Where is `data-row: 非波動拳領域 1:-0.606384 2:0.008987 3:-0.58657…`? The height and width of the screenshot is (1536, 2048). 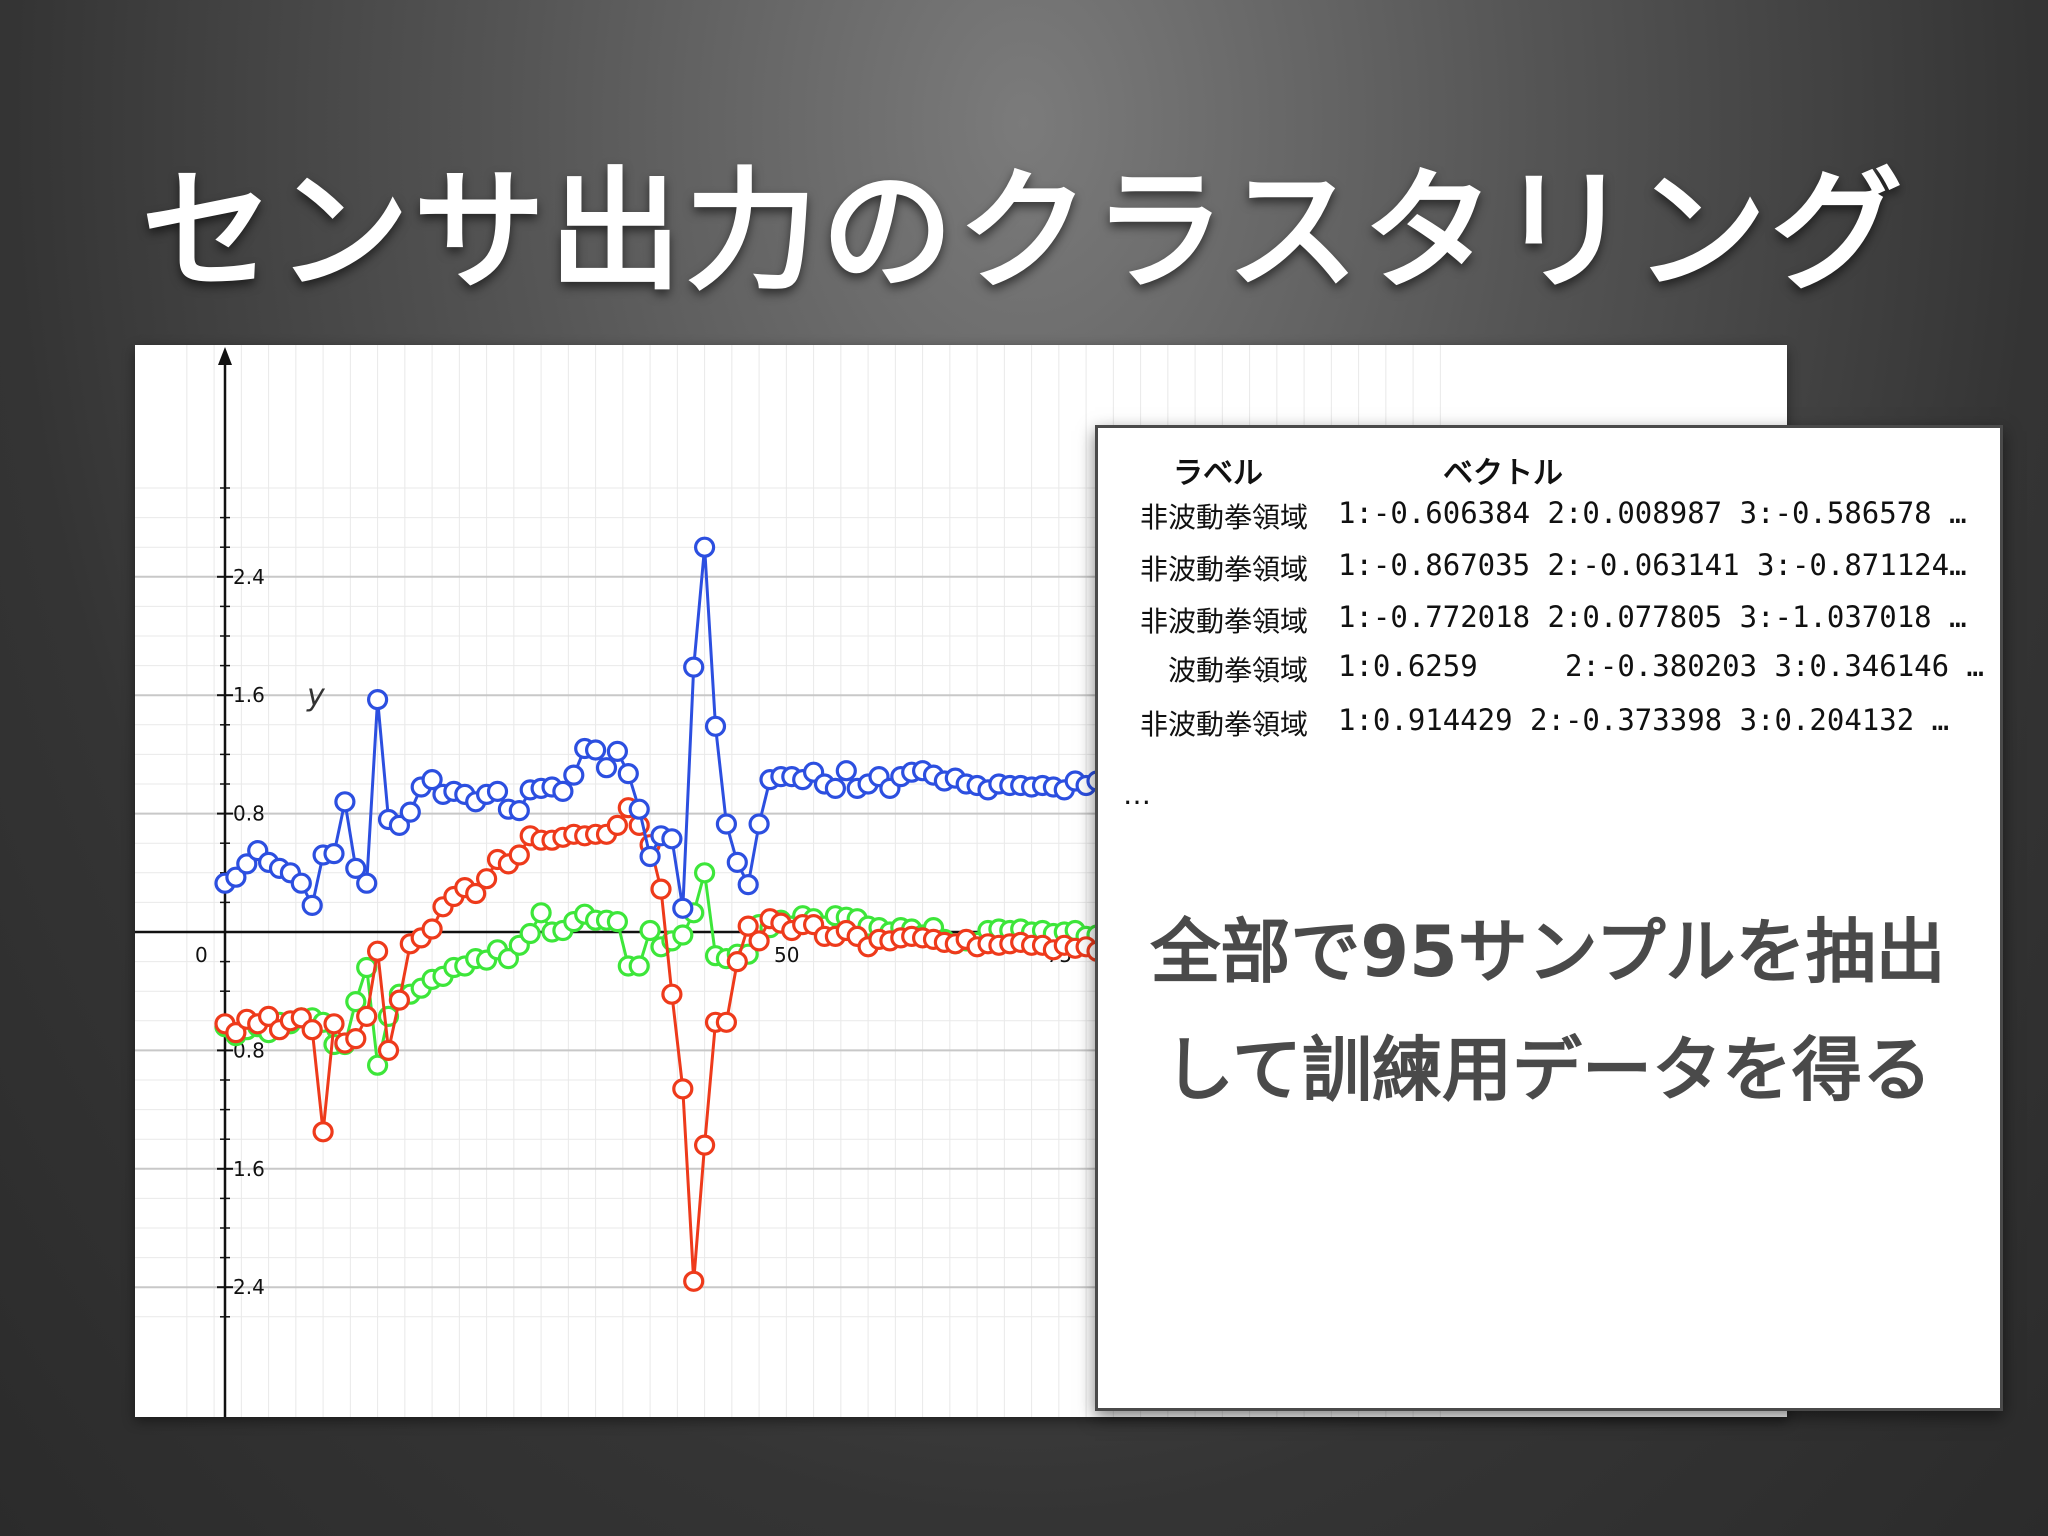 data-row: 非波動拳領域 1:-0.606384 2:0.008987 3:-0.58657… is located at coordinates (1548, 516).